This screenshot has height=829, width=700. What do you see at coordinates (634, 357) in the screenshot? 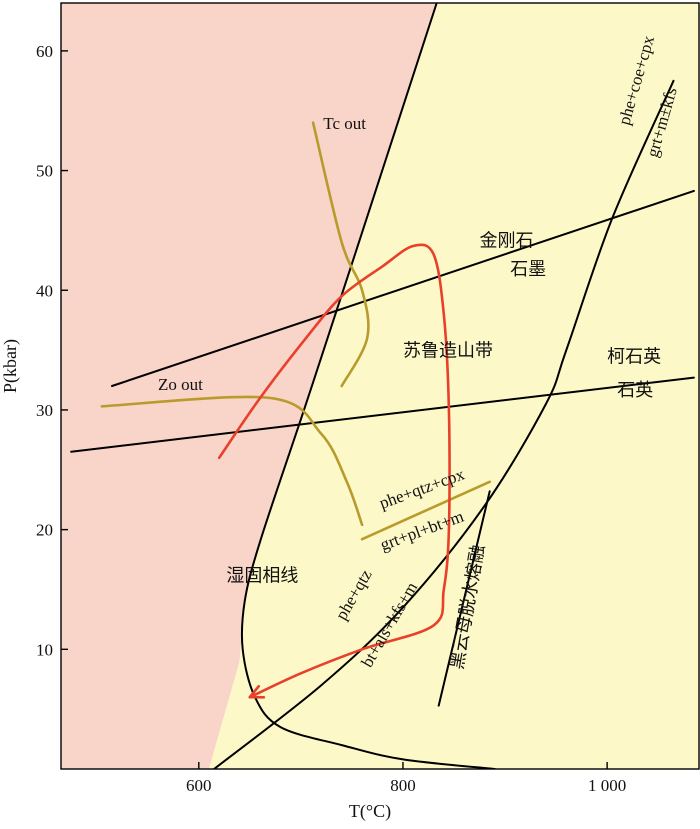
I see `annotation-label: 柯石英` at bounding box center [634, 357].